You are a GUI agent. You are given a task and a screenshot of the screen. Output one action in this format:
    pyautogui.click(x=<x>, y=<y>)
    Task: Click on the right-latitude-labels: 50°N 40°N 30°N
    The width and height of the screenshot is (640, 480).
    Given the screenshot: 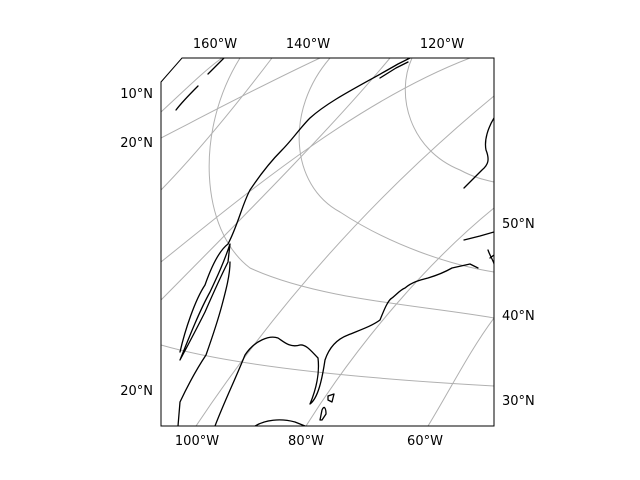 What is the action you would take?
    pyautogui.click(x=518, y=313)
    